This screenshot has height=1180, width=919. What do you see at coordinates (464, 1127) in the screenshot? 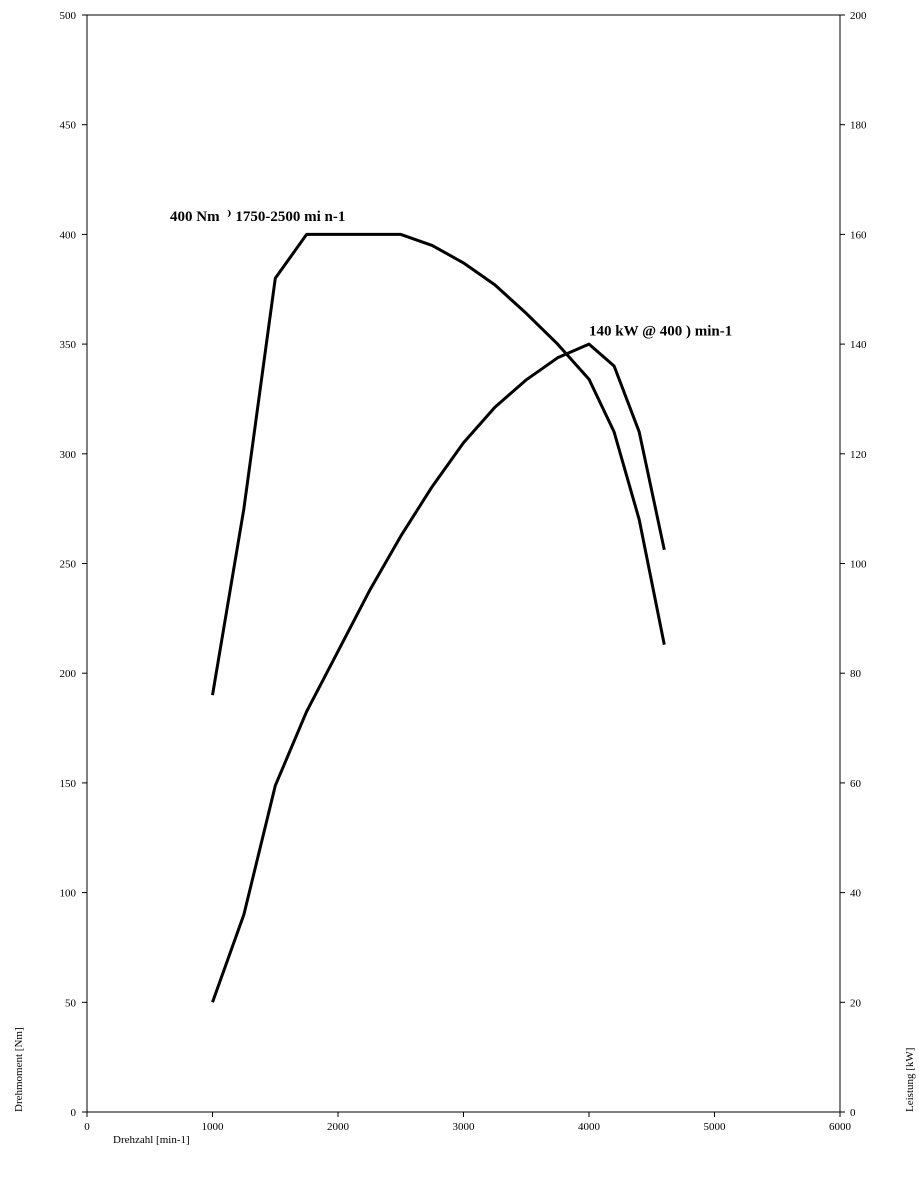
I see `x-tick-label: 3000` at bounding box center [464, 1127].